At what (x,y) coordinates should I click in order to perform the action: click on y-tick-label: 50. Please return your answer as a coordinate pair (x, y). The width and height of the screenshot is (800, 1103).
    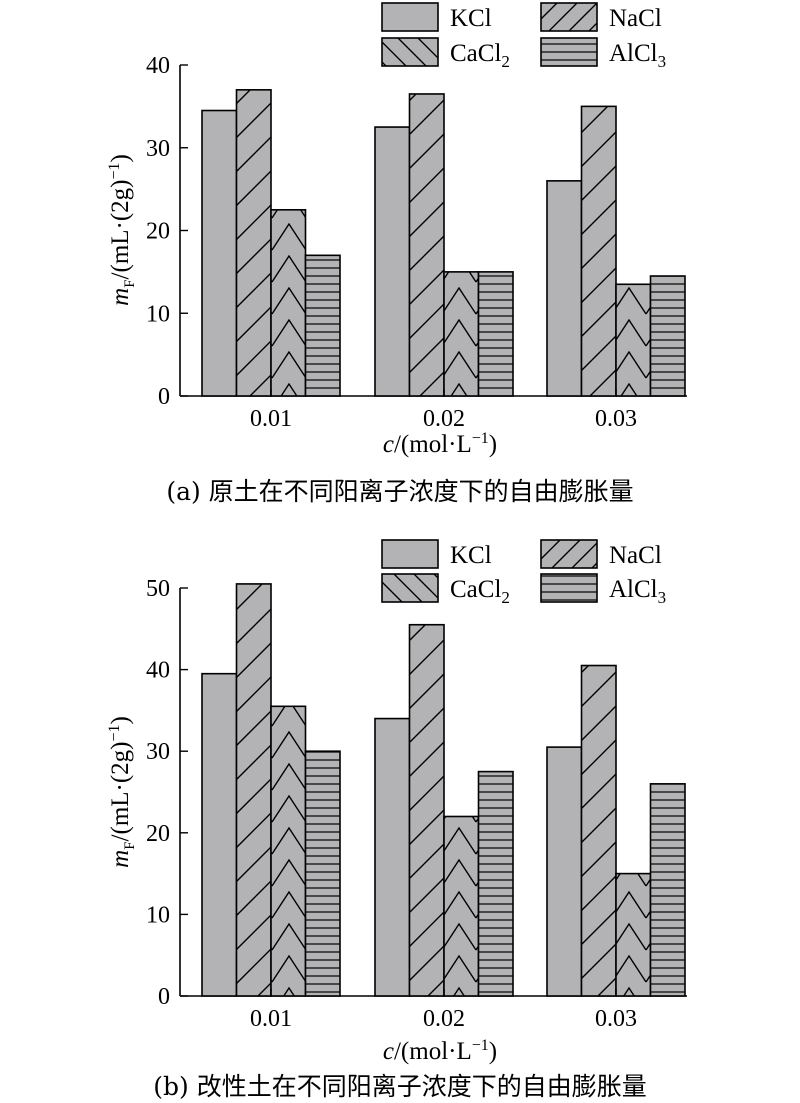
    Looking at the image, I should click on (158, 589).